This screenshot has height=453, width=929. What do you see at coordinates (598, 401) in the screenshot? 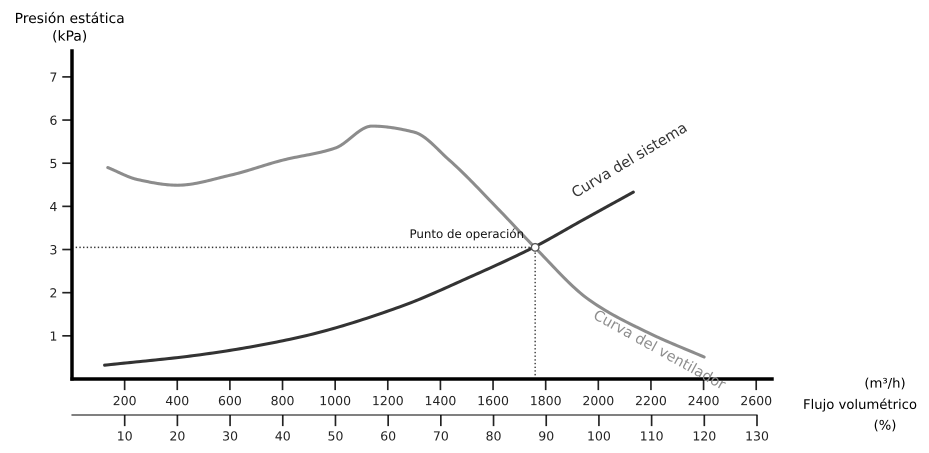
I see `x-tick-label: 2000` at bounding box center [598, 401].